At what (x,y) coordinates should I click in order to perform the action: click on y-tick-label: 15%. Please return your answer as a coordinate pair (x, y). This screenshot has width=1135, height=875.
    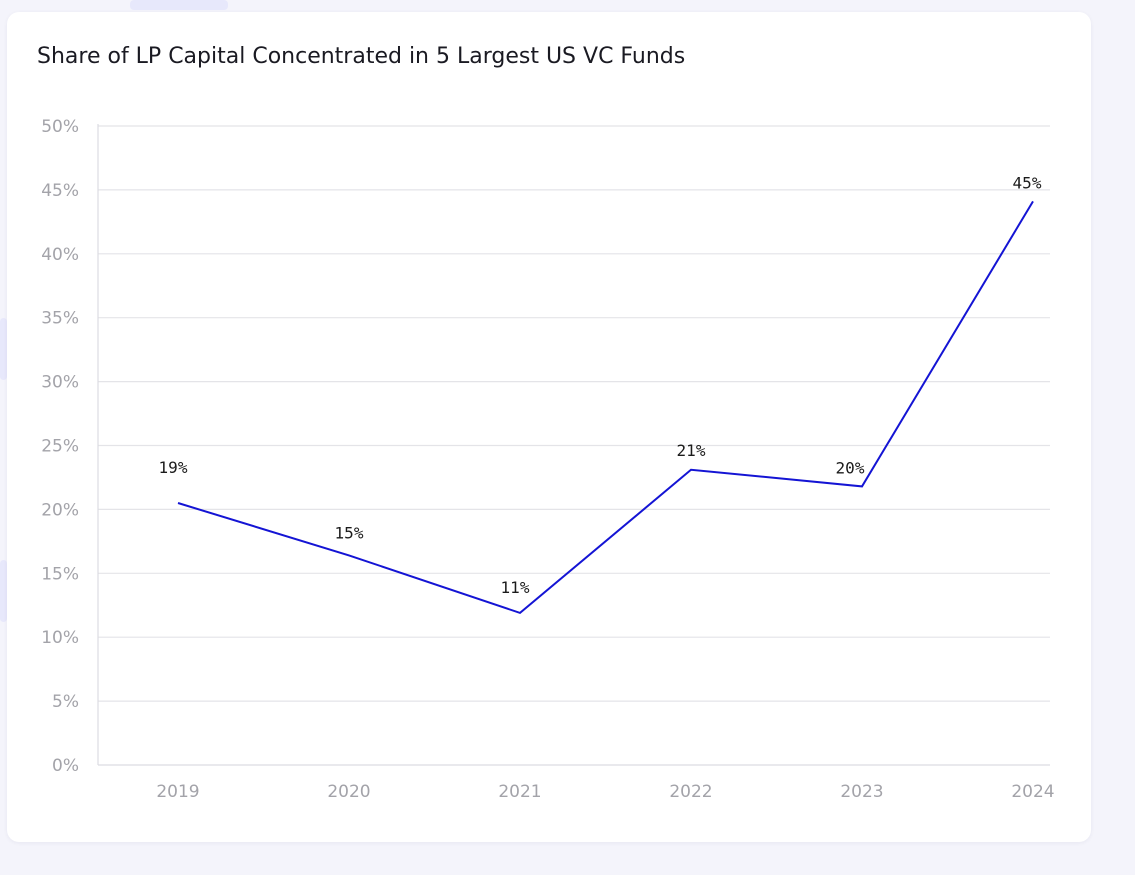
    Looking at the image, I should click on (60, 574).